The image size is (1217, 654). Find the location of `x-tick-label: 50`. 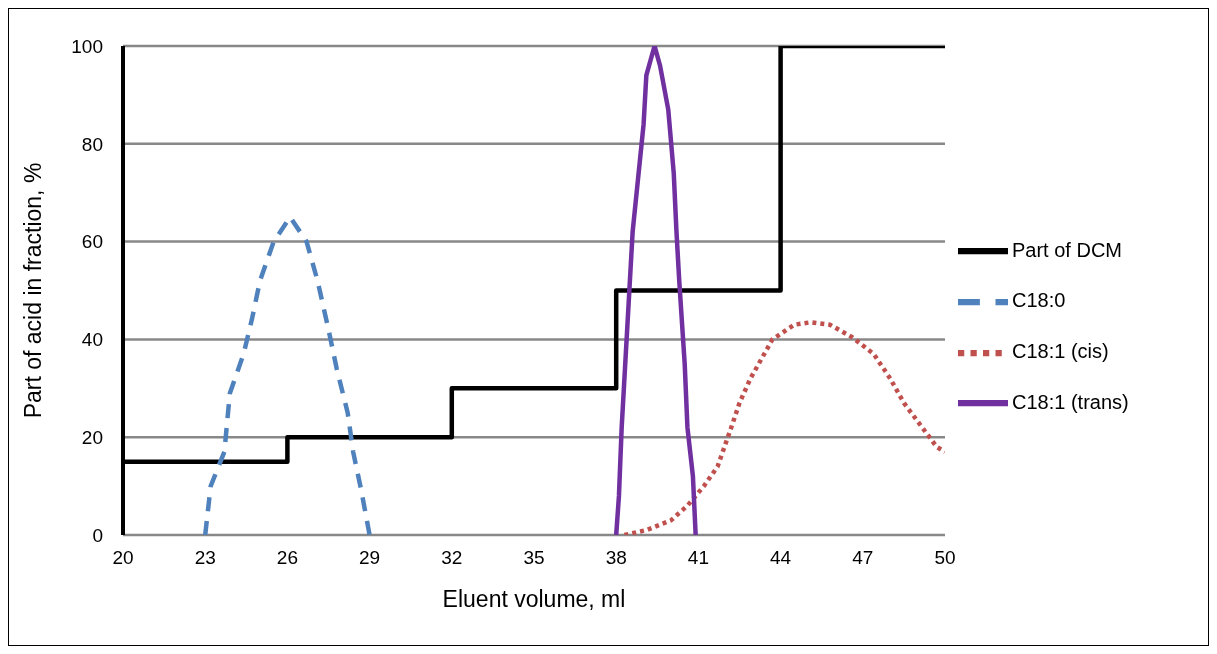

x-tick-label: 50 is located at coordinates (945, 558).